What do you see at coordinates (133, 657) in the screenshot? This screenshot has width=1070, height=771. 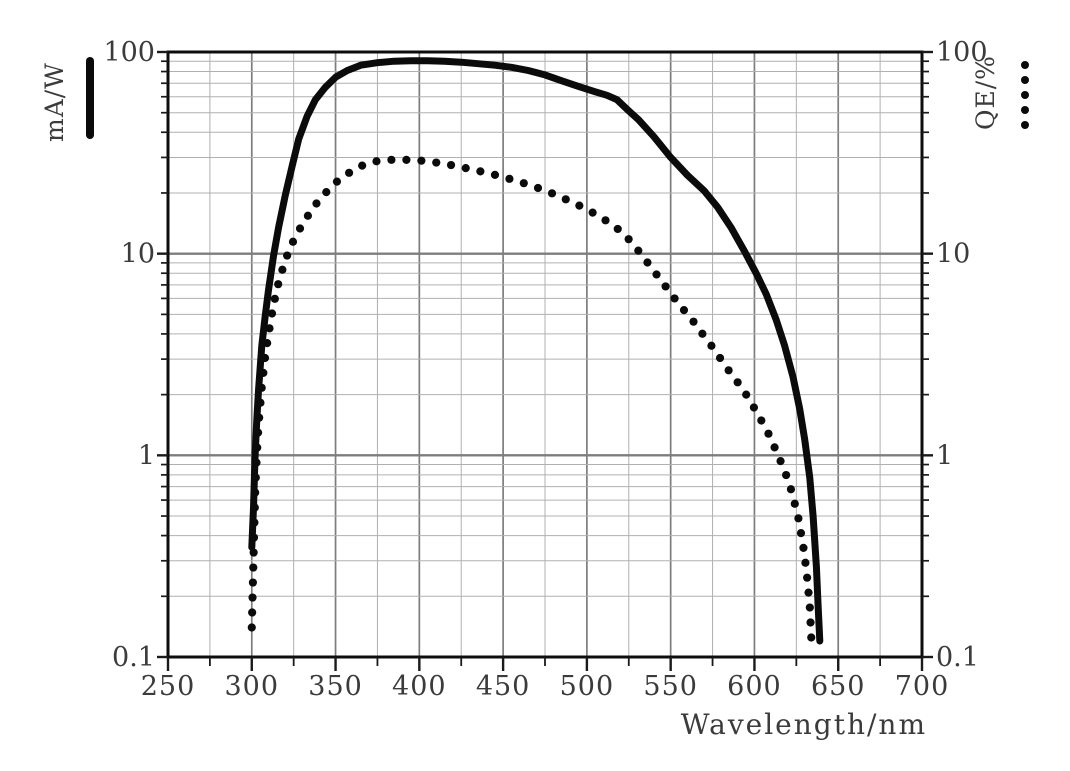 I see `y-left-tick-label: 0.1` at bounding box center [133, 657].